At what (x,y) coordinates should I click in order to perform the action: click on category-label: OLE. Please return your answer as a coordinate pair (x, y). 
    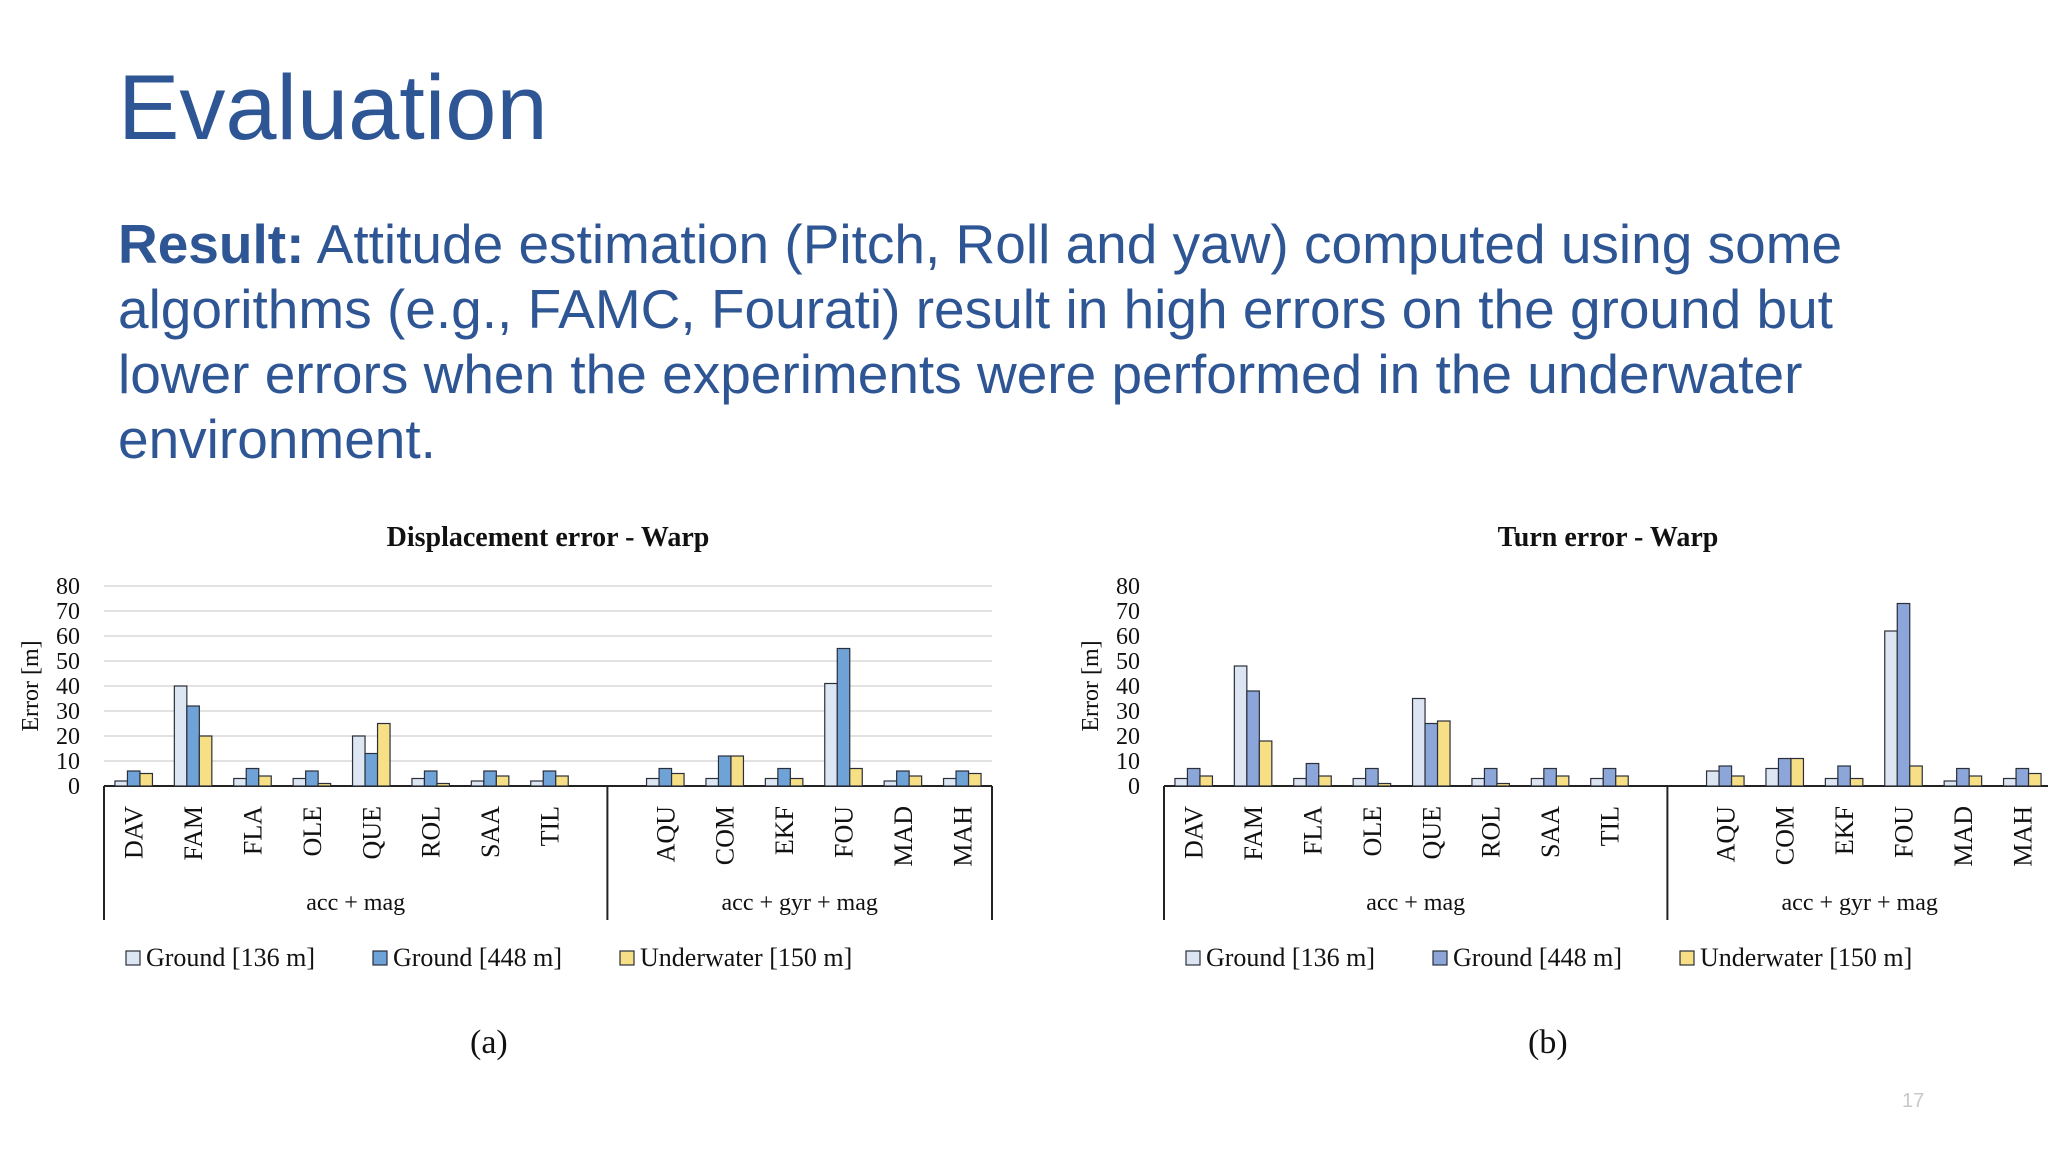
    Looking at the image, I should click on (312, 831).